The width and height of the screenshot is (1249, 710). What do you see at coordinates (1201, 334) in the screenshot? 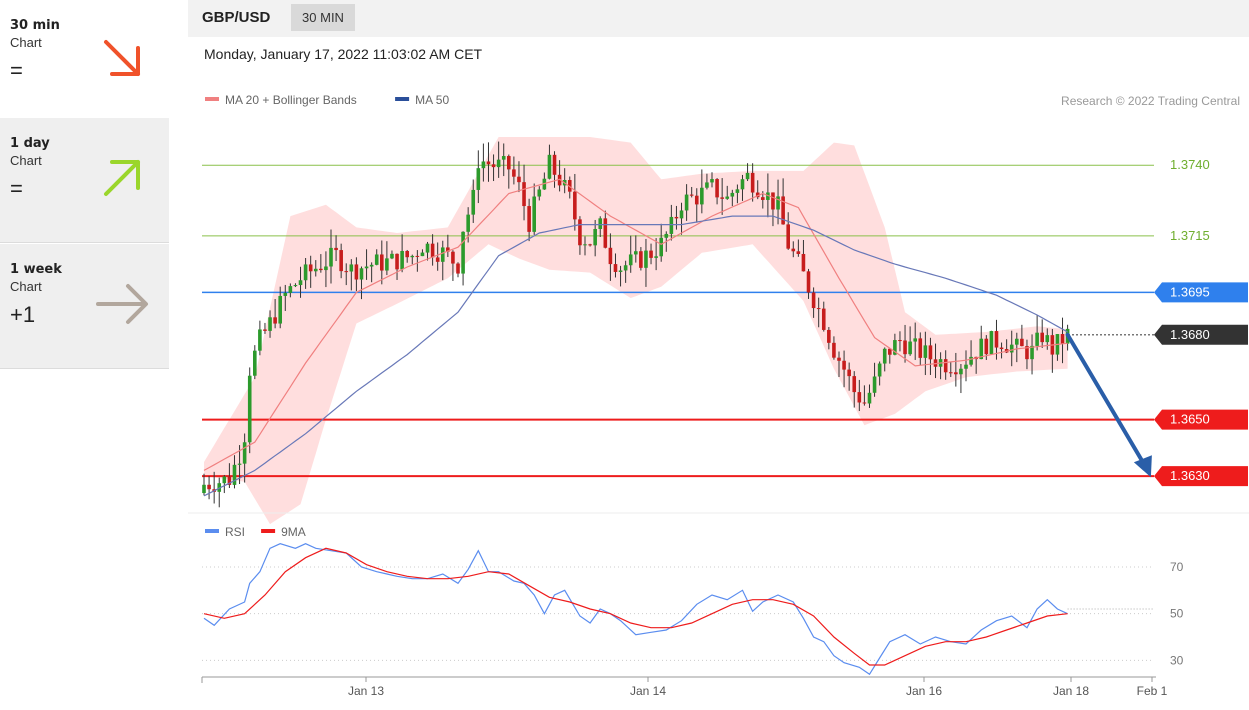
I see `level-tag-last-price: 1.3680` at bounding box center [1201, 334].